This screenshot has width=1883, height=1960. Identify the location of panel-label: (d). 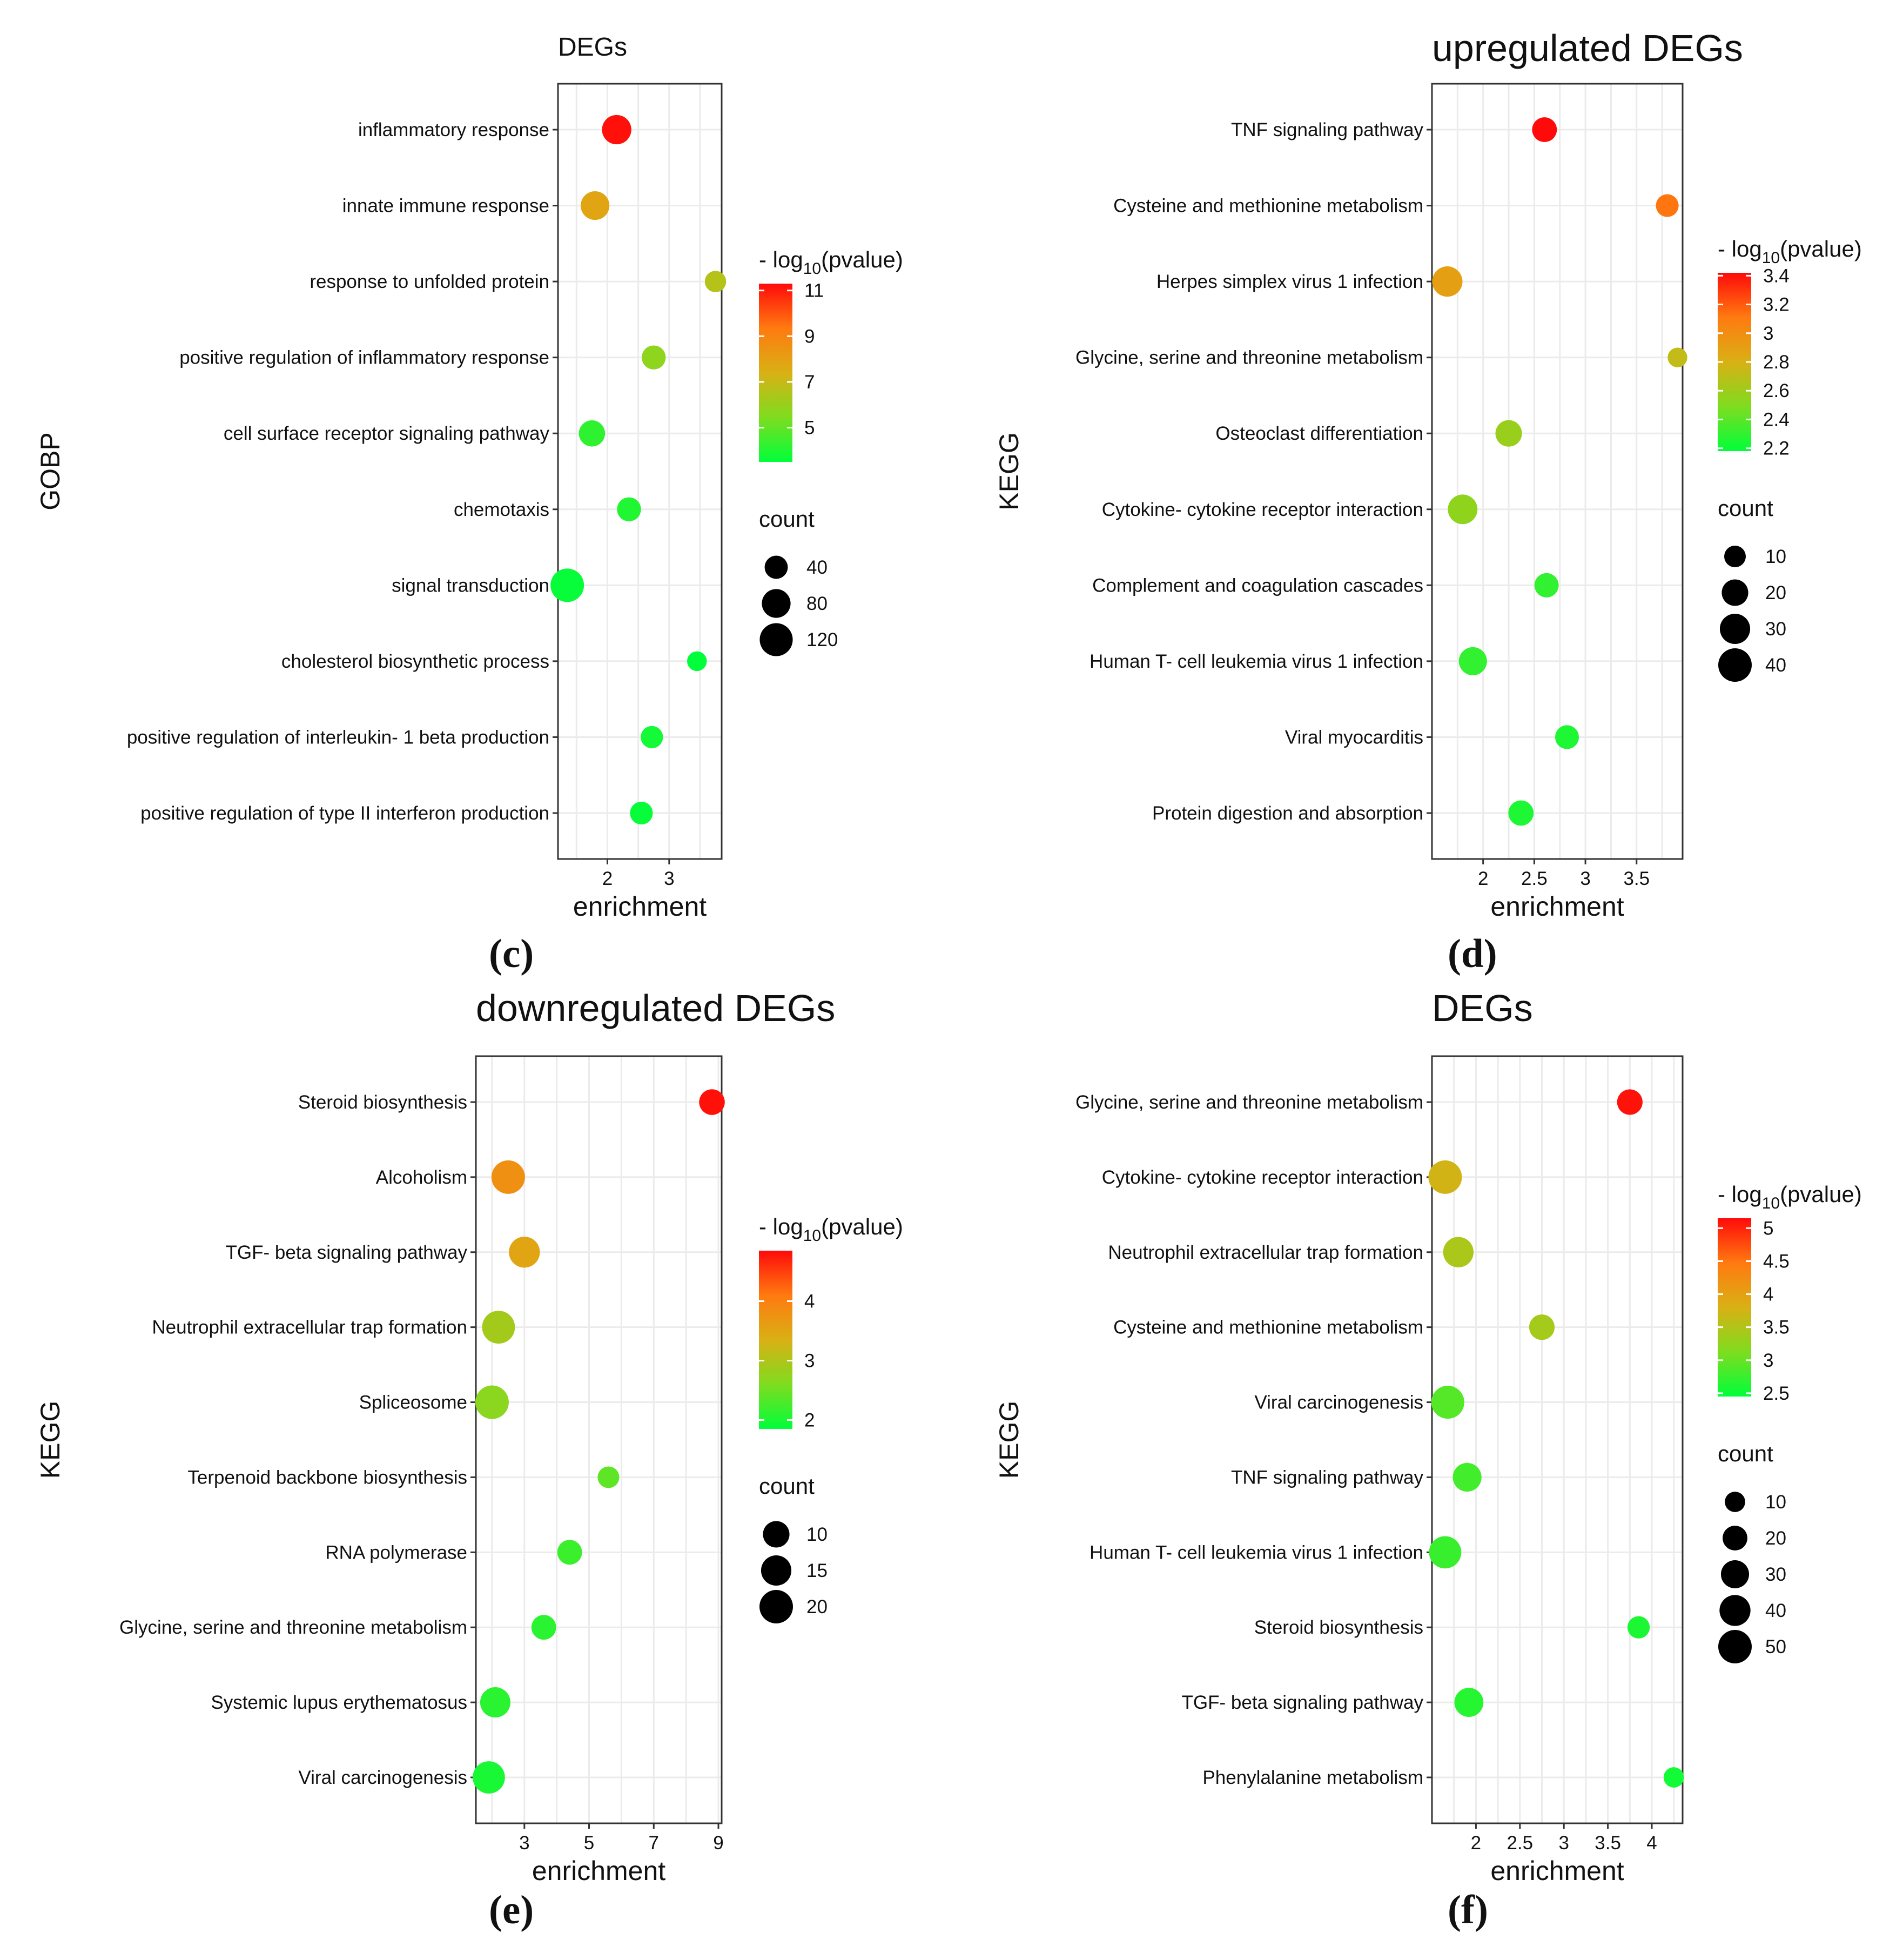
(1473, 954).